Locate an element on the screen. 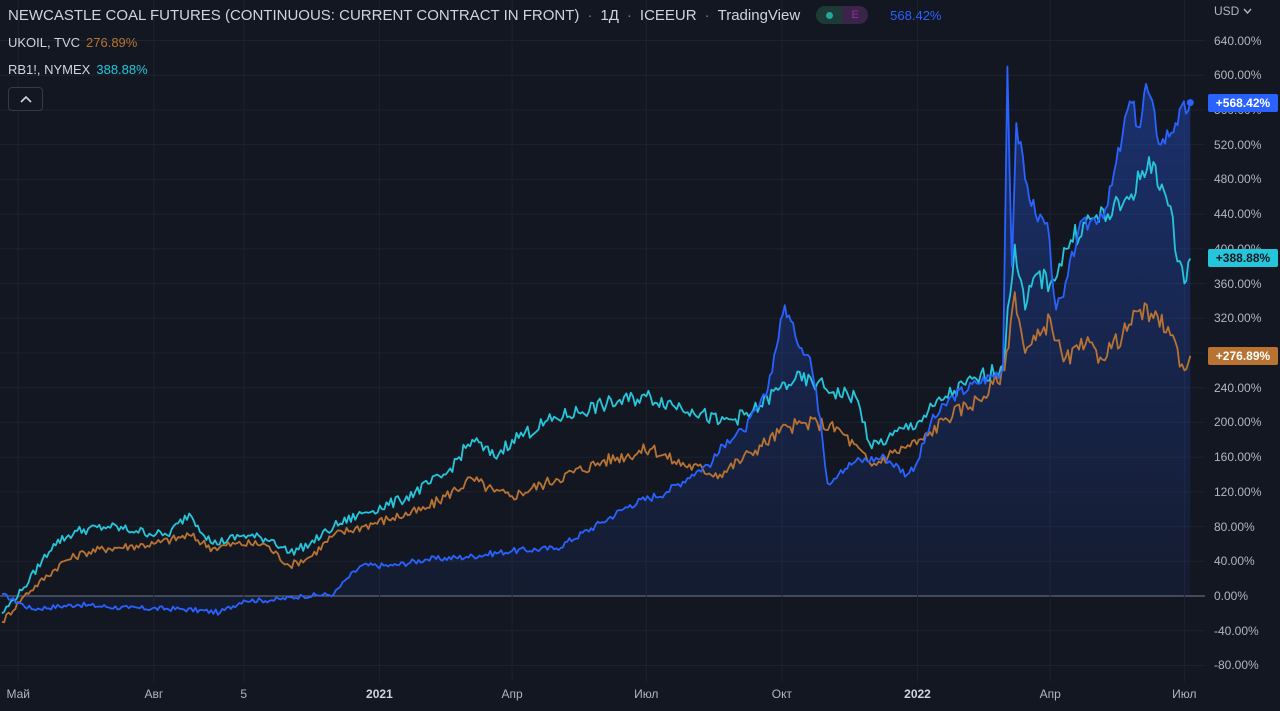 The height and width of the screenshot is (711, 1280). x-tick-label: Авг is located at coordinates (154, 694).